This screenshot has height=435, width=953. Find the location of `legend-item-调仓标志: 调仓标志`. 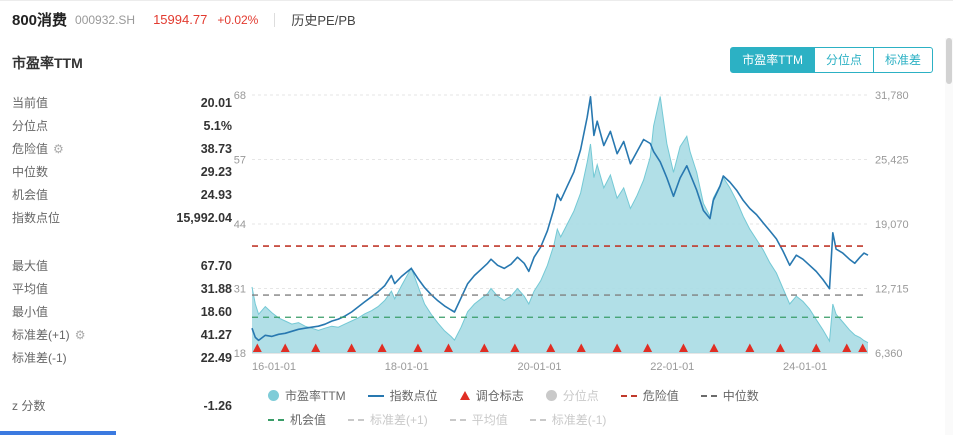

legend-item-调仓标志: 调仓标志 is located at coordinates (491, 395).